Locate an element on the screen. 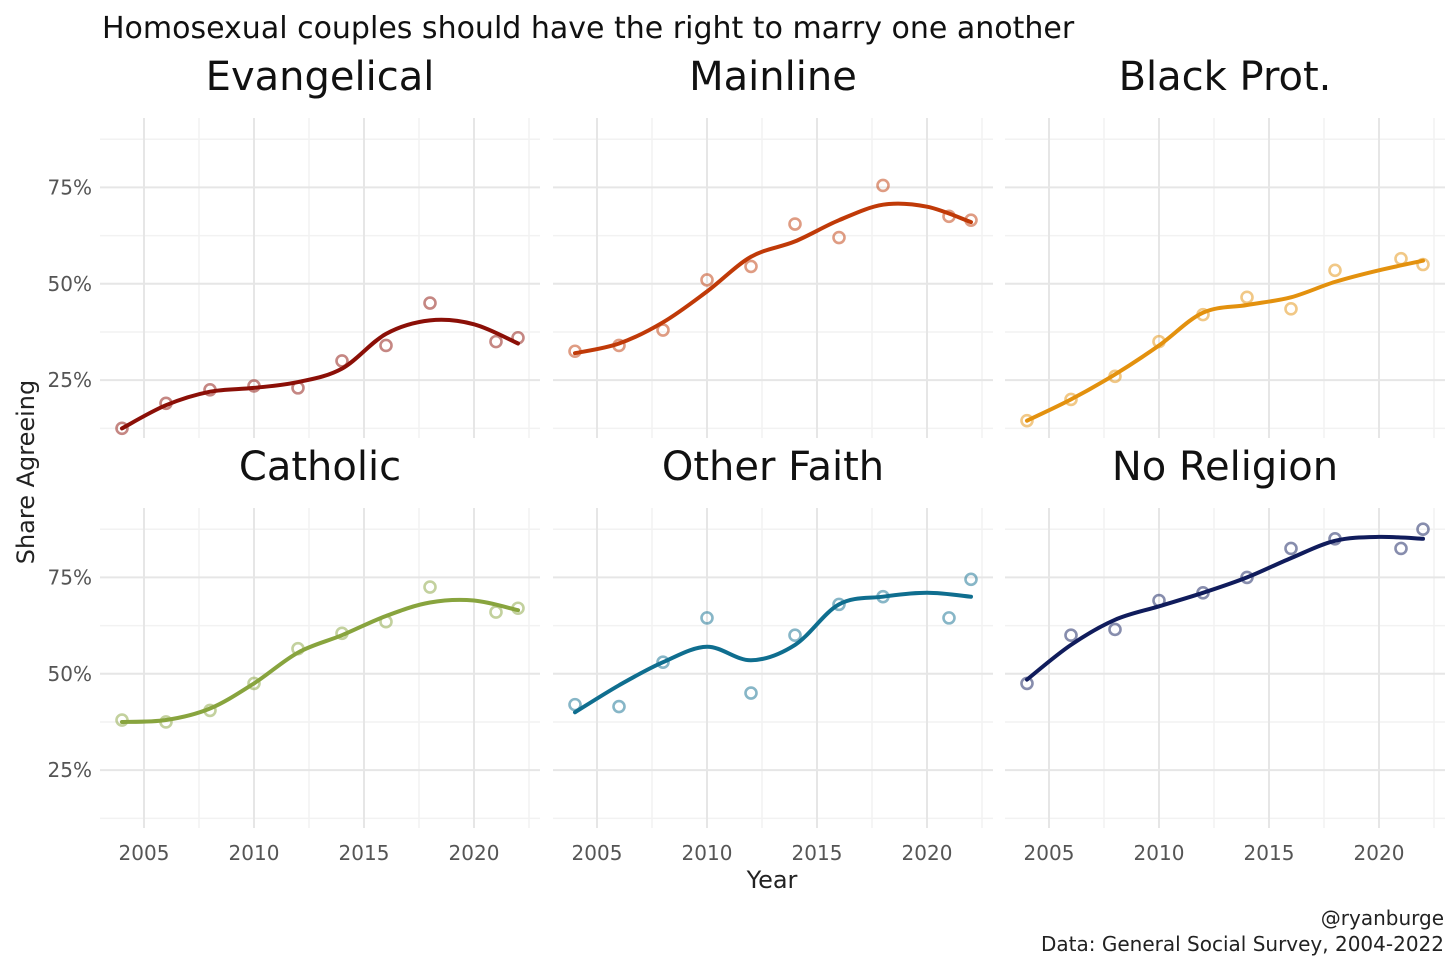 This screenshot has height=970, width=1456. panel-evangelical: Evangelical 25% 50% 75% is located at coordinates (294, 246).